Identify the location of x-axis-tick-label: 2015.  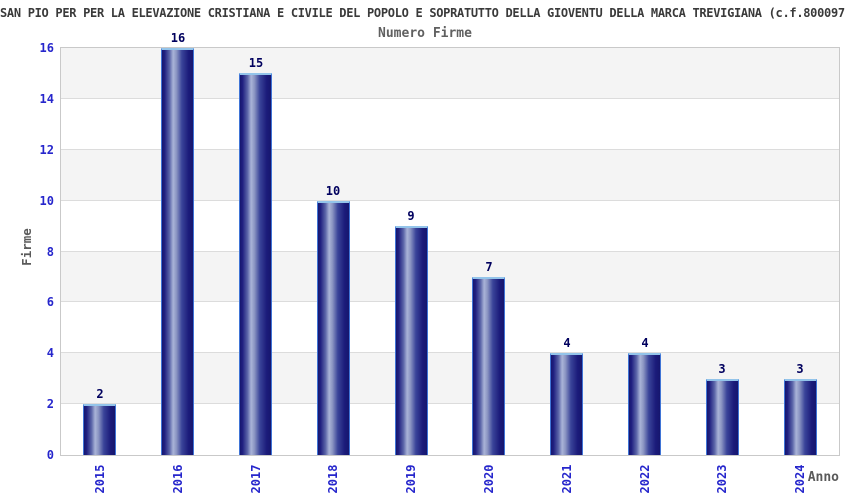
(100, 479).